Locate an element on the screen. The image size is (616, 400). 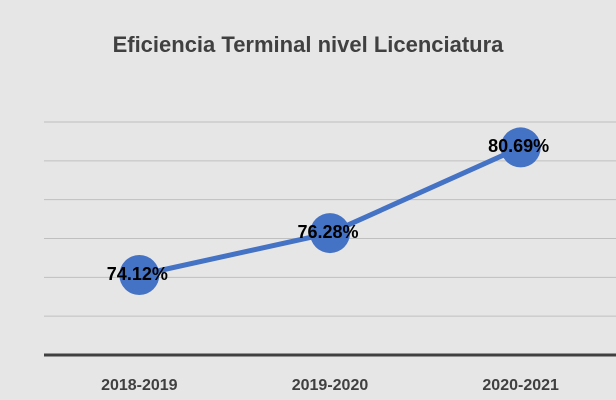
chart-title: Eficiencia Terminal nivel Licenciatura is located at coordinates (308, 44).